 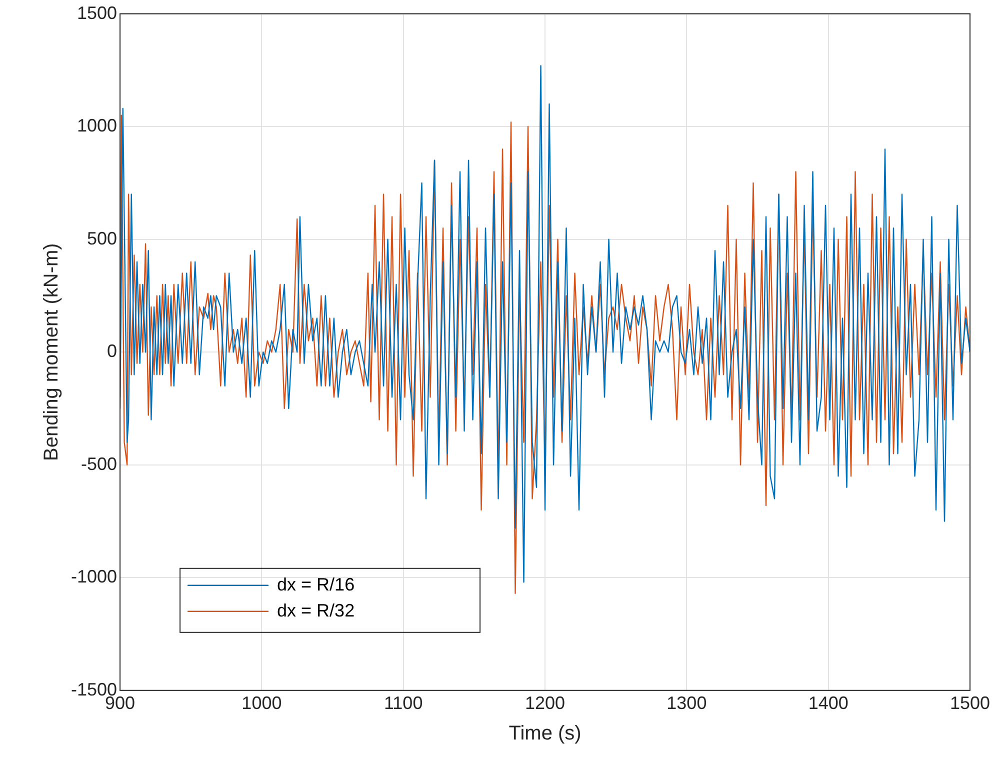 I want to click on y-tick-label: -1000, so click(x=94, y=576).